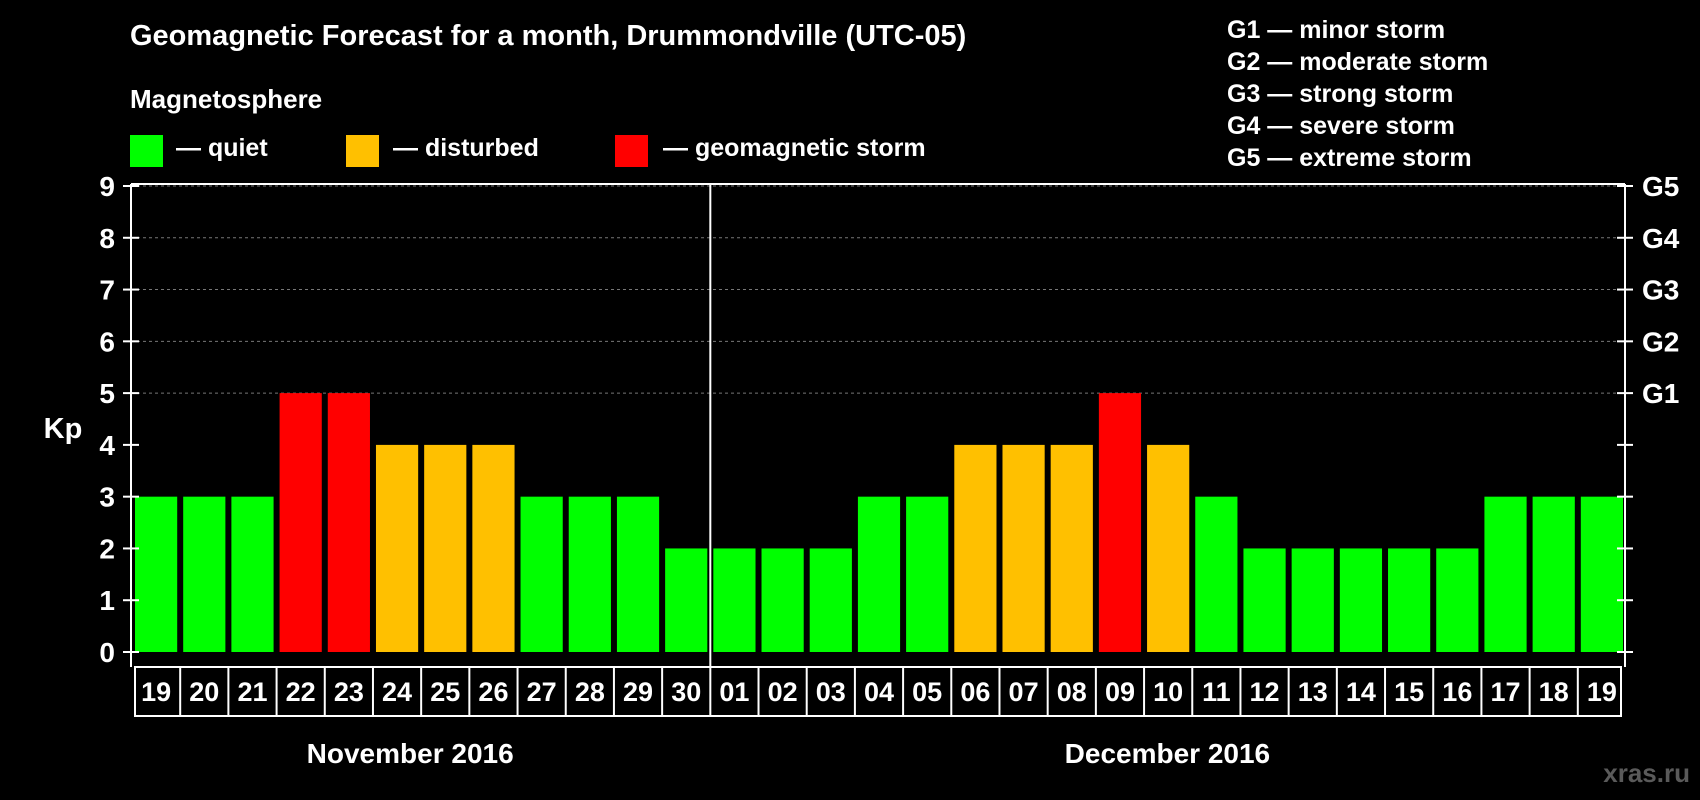 The width and height of the screenshot is (1700, 800). Describe the element at coordinates (975, 692) in the screenshot. I see `x-tick-label-06-17: 06` at that location.